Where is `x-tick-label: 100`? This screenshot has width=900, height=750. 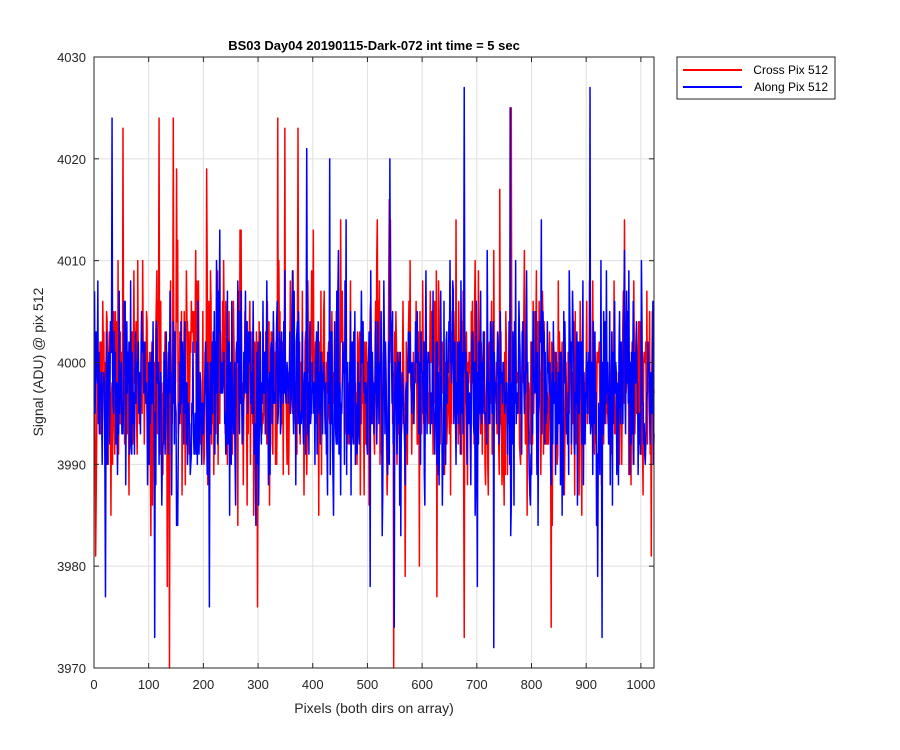
x-tick-label: 100 is located at coordinates (149, 684).